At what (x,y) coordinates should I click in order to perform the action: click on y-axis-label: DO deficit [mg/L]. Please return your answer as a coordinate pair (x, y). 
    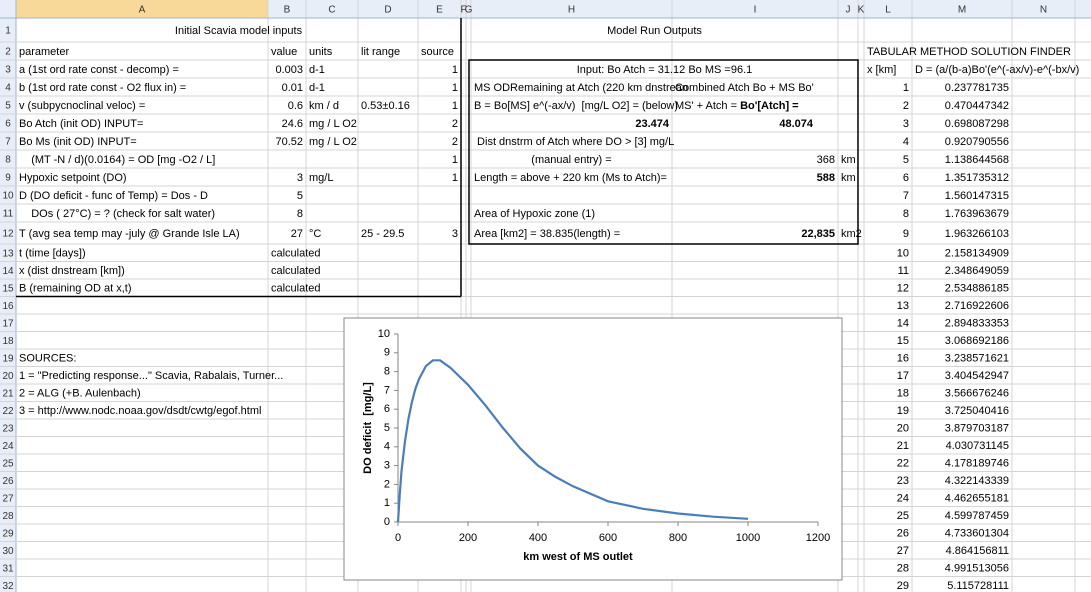
    Looking at the image, I should click on (368, 428).